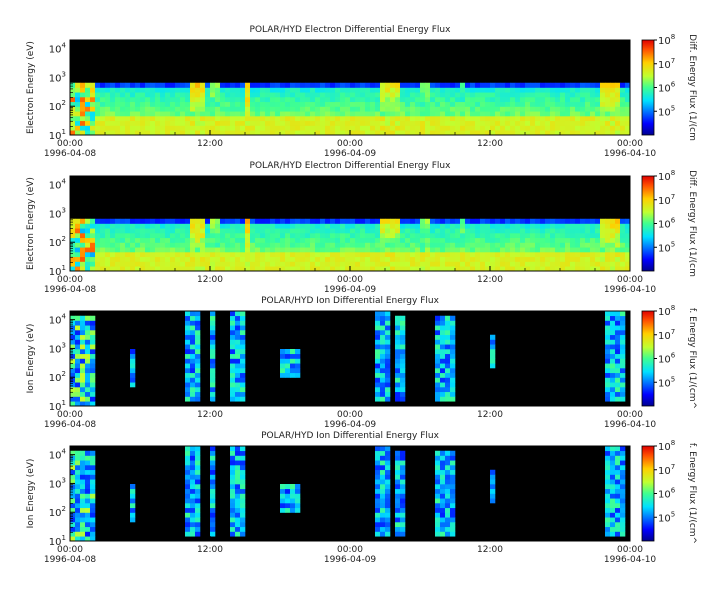 The height and width of the screenshot is (592, 722). Describe the element at coordinates (350, 425) in the screenshot. I see `x-tick-date: 1996-04-09` at that location.